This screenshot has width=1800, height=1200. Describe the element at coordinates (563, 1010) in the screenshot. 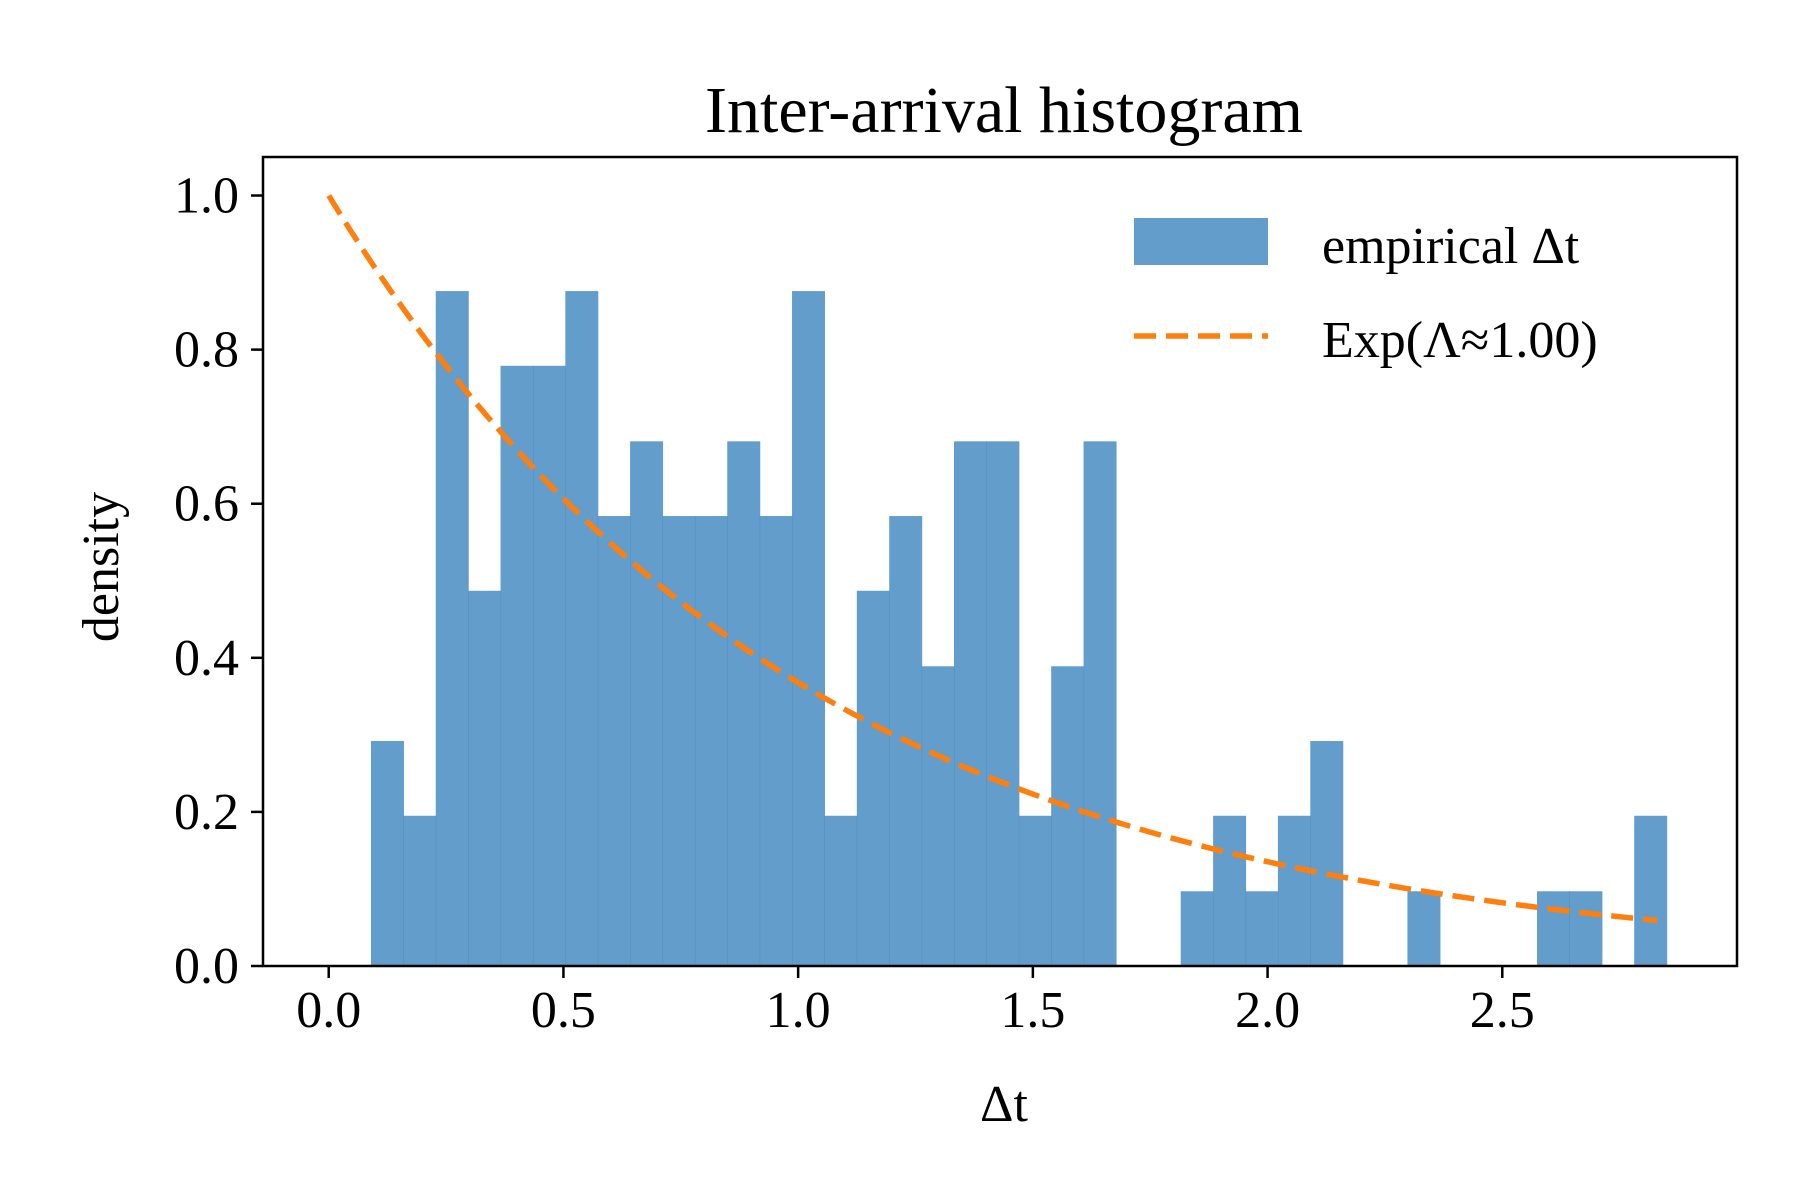

I see `x-tick-label: 0.5` at that location.